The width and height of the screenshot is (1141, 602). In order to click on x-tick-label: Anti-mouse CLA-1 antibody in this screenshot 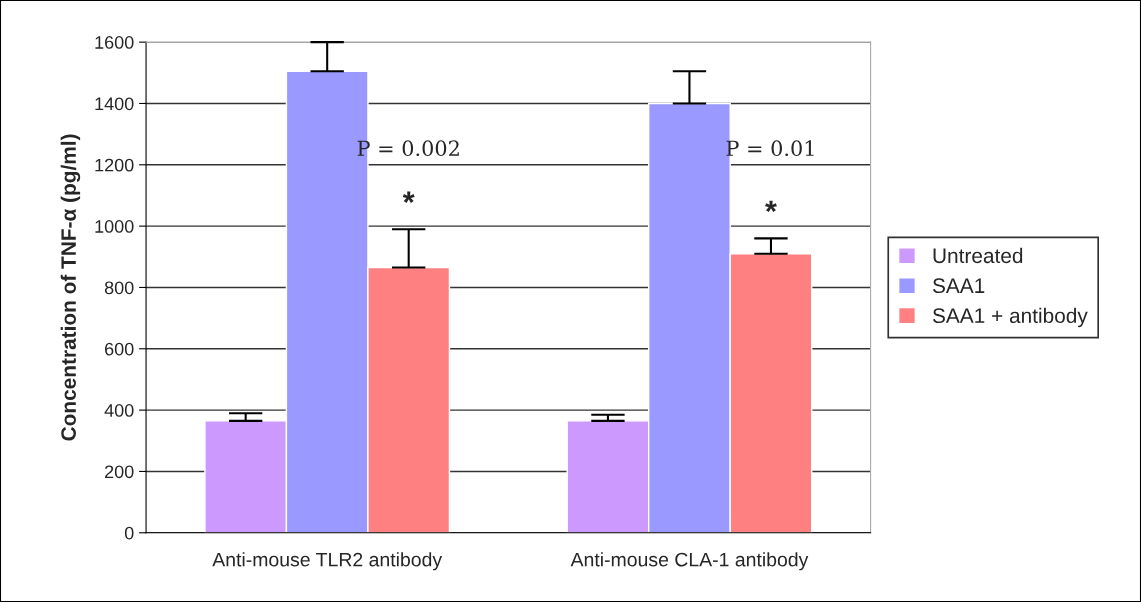, I will do `click(689, 561)`.